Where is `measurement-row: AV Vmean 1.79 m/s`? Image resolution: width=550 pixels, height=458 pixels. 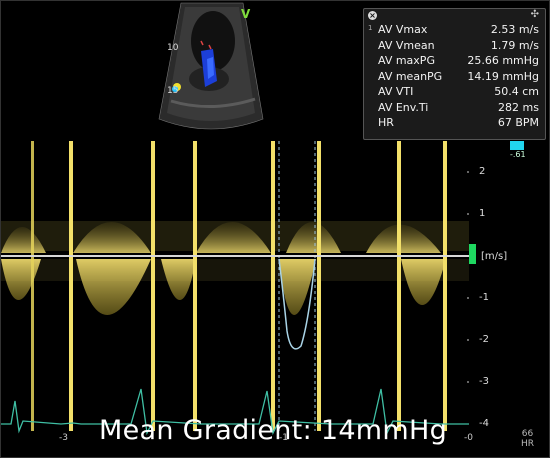 measurement-row: AV Vmean 1.79 m/s is located at coordinates (454, 46).